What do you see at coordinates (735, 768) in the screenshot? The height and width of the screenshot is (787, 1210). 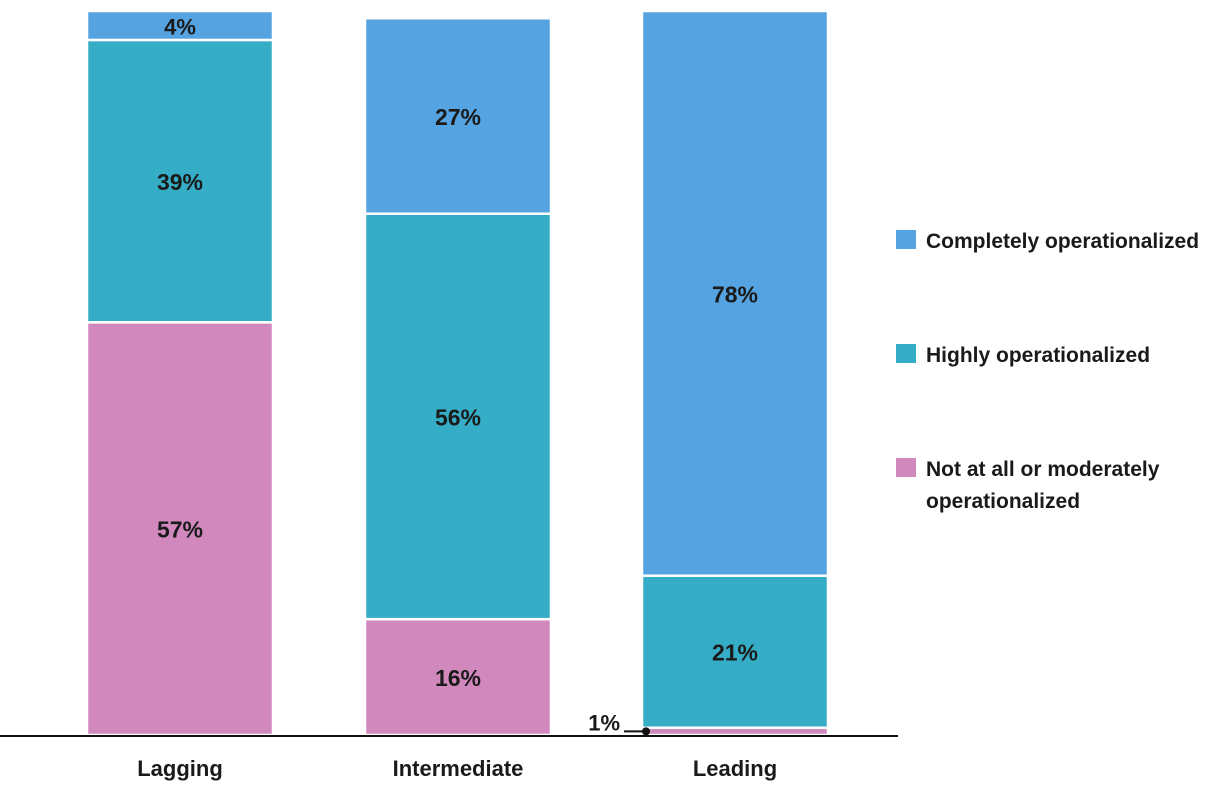 I see `x-tick-label-leading: Leading` at bounding box center [735, 768].